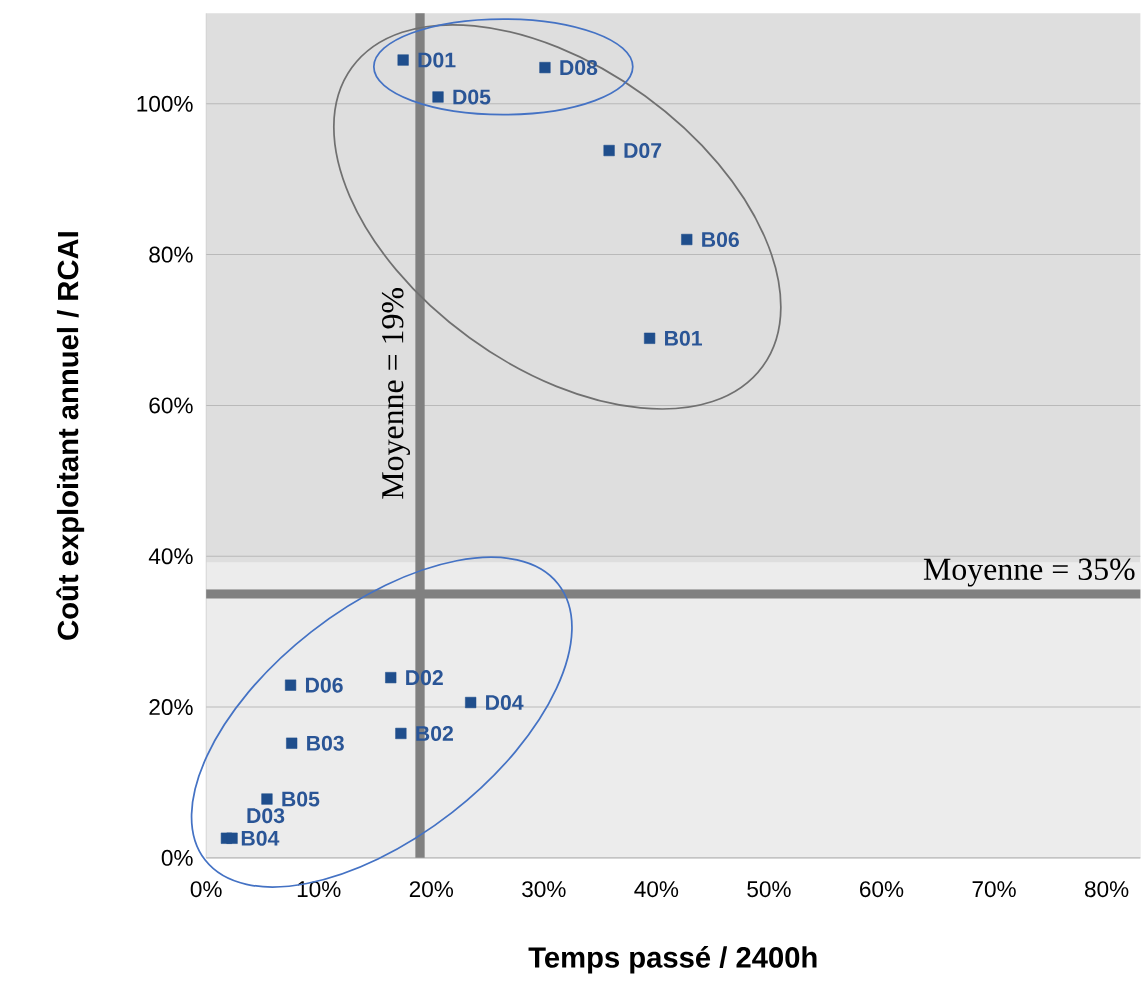 The image size is (1145, 1007). I want to click on x-tick-label: 10%, so click(319, 889).